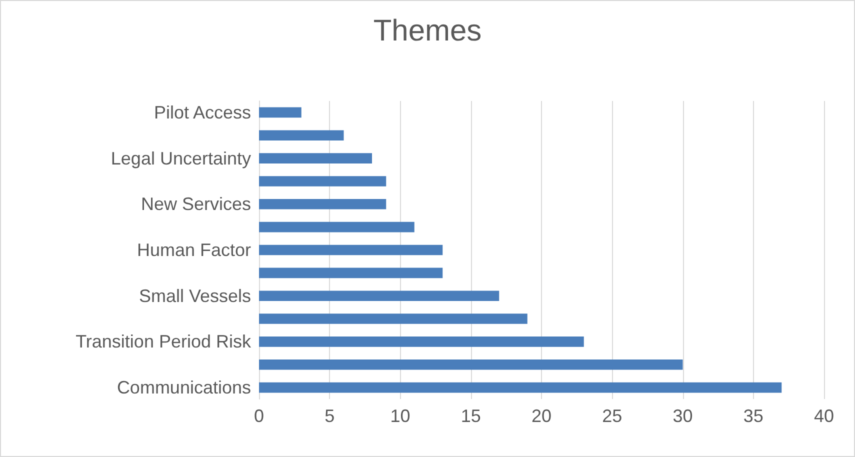 The height and width of the screenshot is (457, 855). I want to click on x-tick-label: 0, so click(259, 416).